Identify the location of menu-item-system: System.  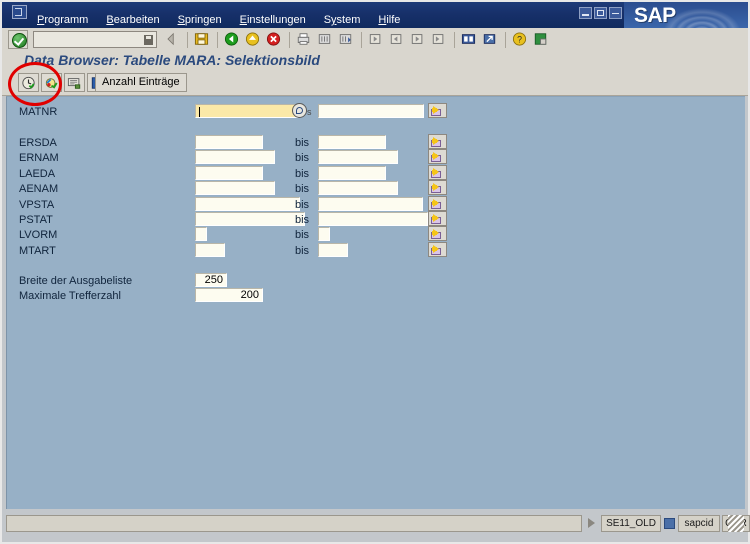
(342, 20).